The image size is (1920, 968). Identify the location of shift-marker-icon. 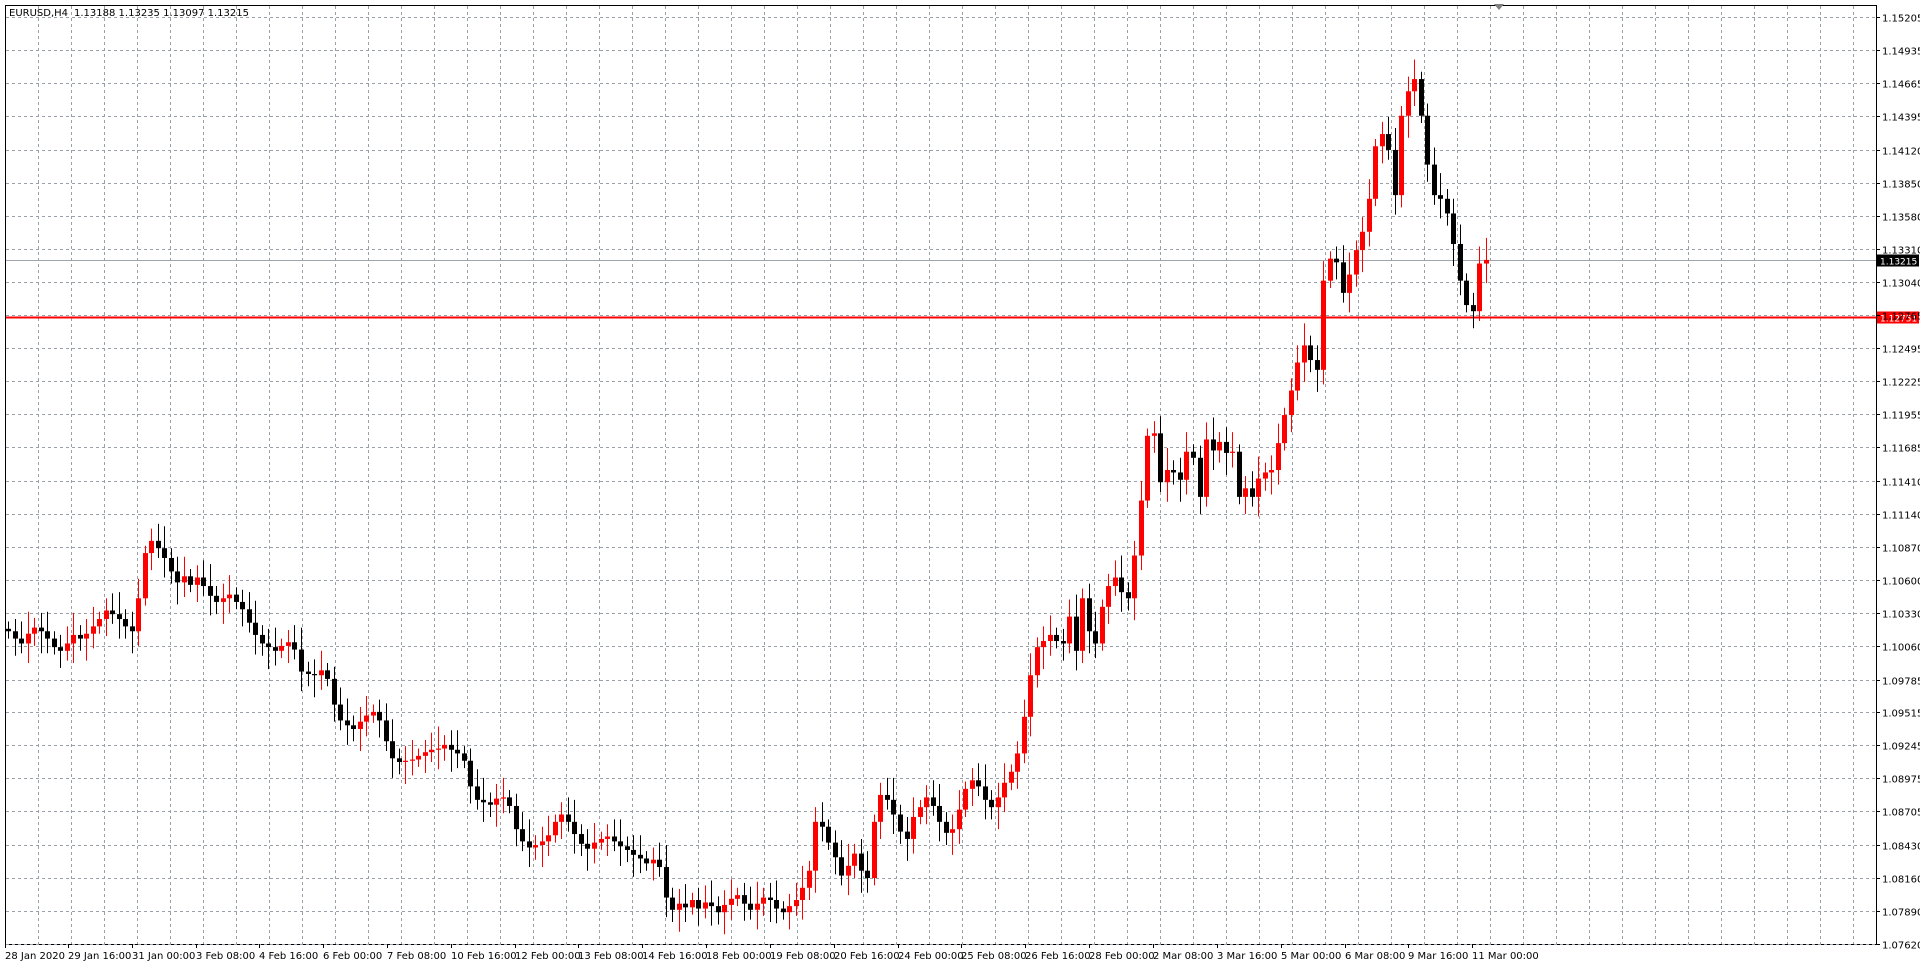
(1499, 7).